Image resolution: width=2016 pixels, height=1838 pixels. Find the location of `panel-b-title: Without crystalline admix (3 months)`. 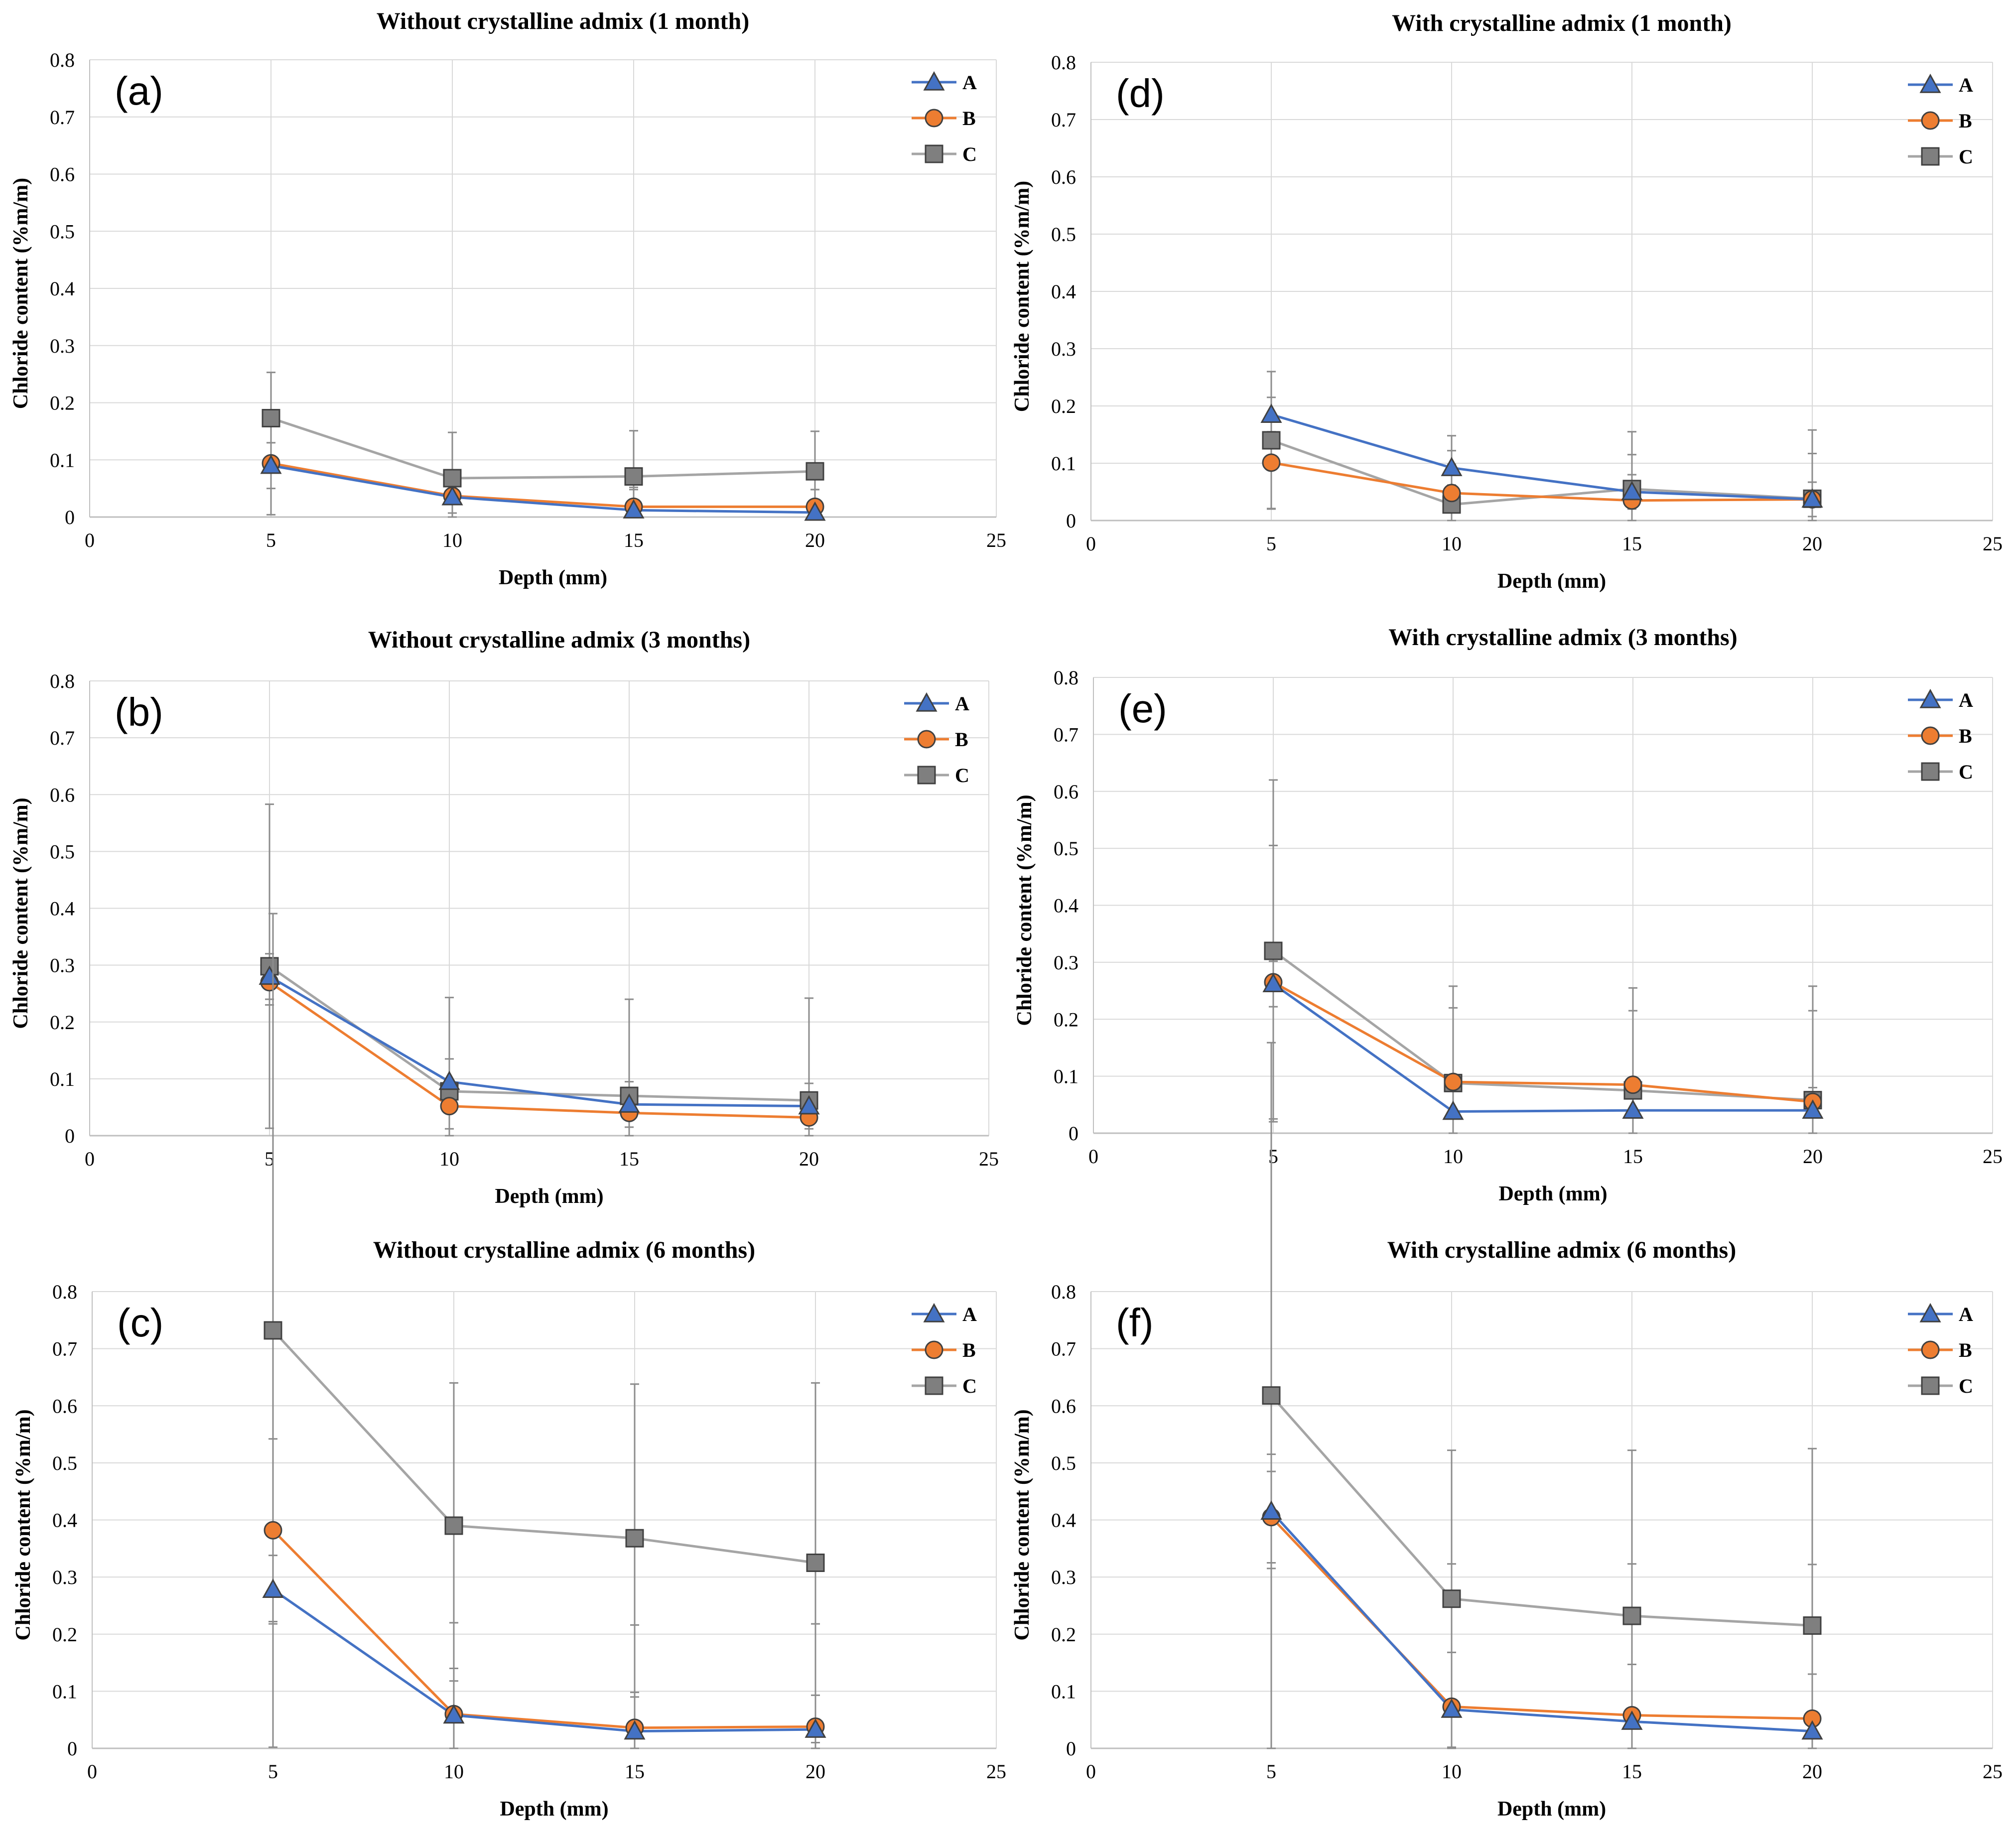

panel-b-title: Without crystalline admix (3 months) is located at coordinates (559, 640).